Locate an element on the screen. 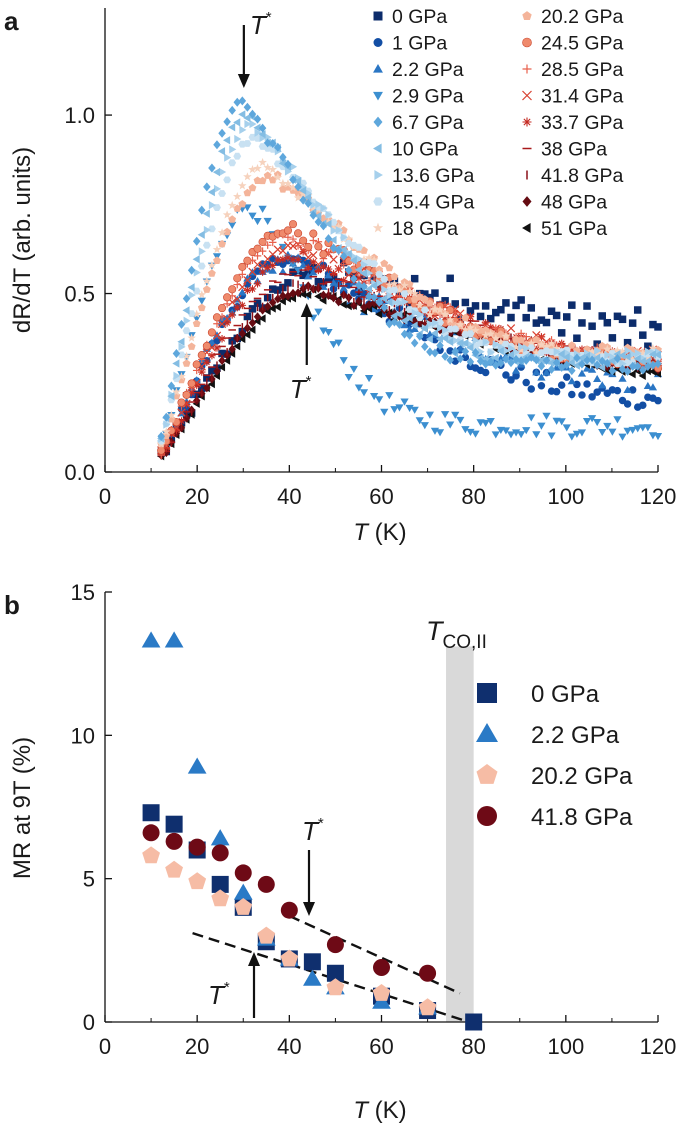 This screenshot has width=685, height=1129. legend-label: 31.4 GPa is located at coordinates (582, 97).